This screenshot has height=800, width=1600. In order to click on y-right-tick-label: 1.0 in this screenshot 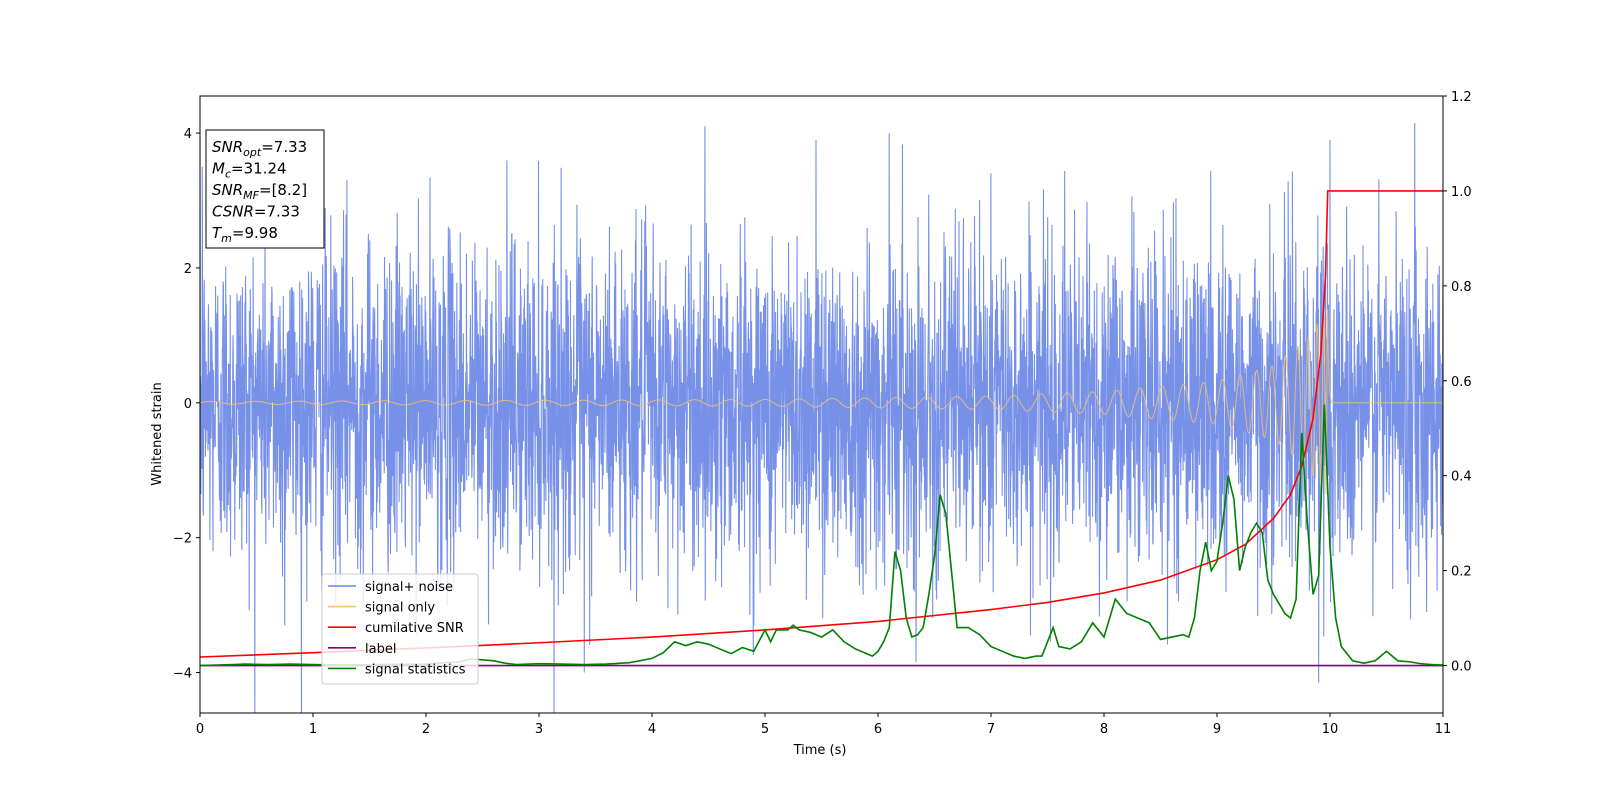, I will do `click(1461, 192)`.